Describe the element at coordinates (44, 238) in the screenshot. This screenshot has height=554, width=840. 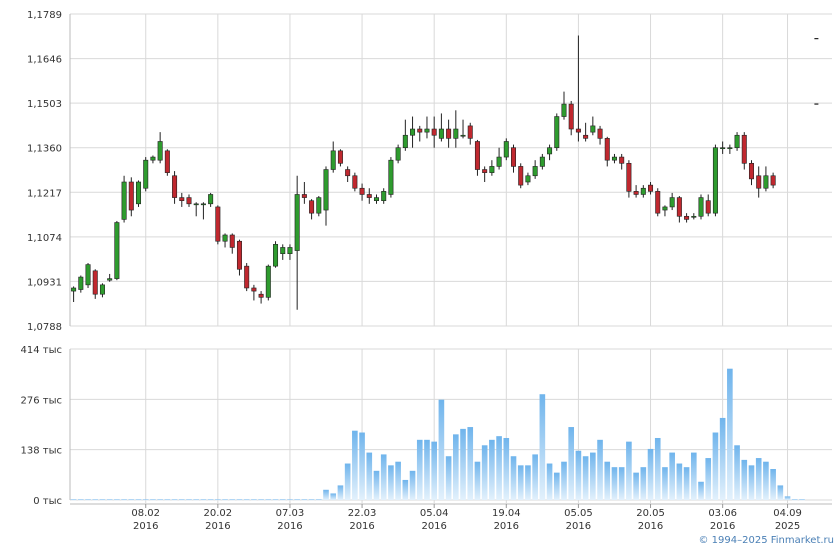
I see `price-tick-label: 1,1074` at that location.